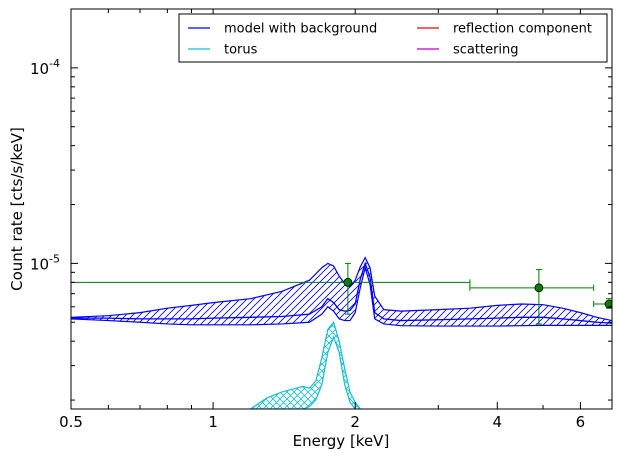  What do you see at coordinates (341, 441) in the screenshot?
I see `x-axis-label: Energy [keV]` at bounding box center [341, 441].